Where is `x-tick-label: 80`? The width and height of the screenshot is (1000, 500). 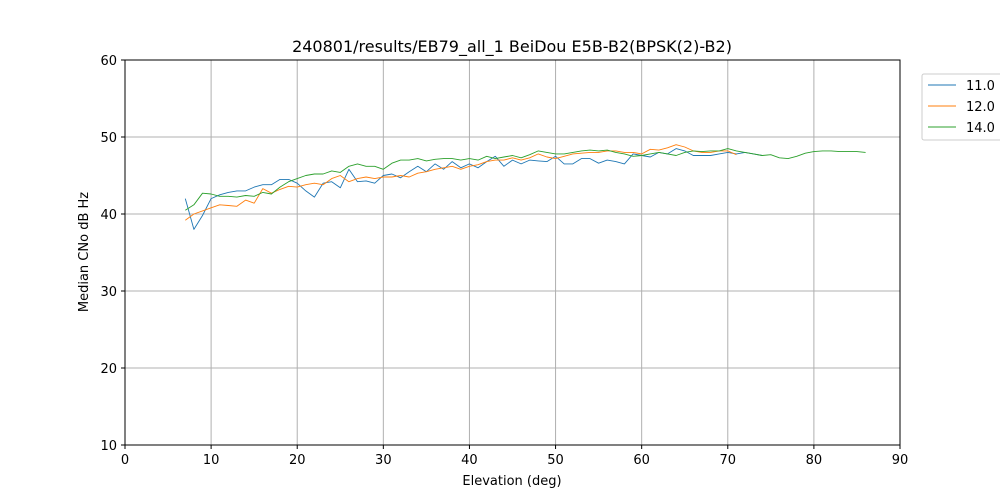 x-tick-label: 80 is located at coordinates (814, 460).